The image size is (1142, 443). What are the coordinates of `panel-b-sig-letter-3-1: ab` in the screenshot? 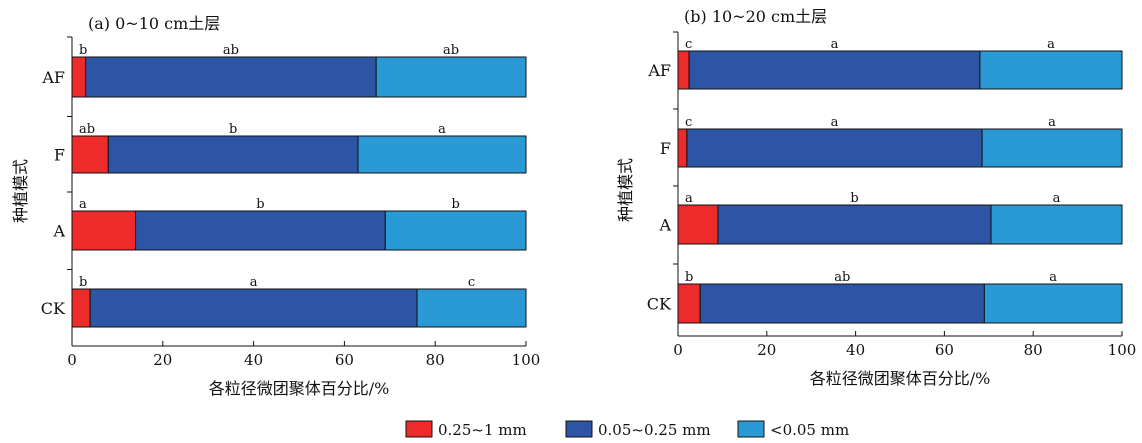 It's located at (842, 277).